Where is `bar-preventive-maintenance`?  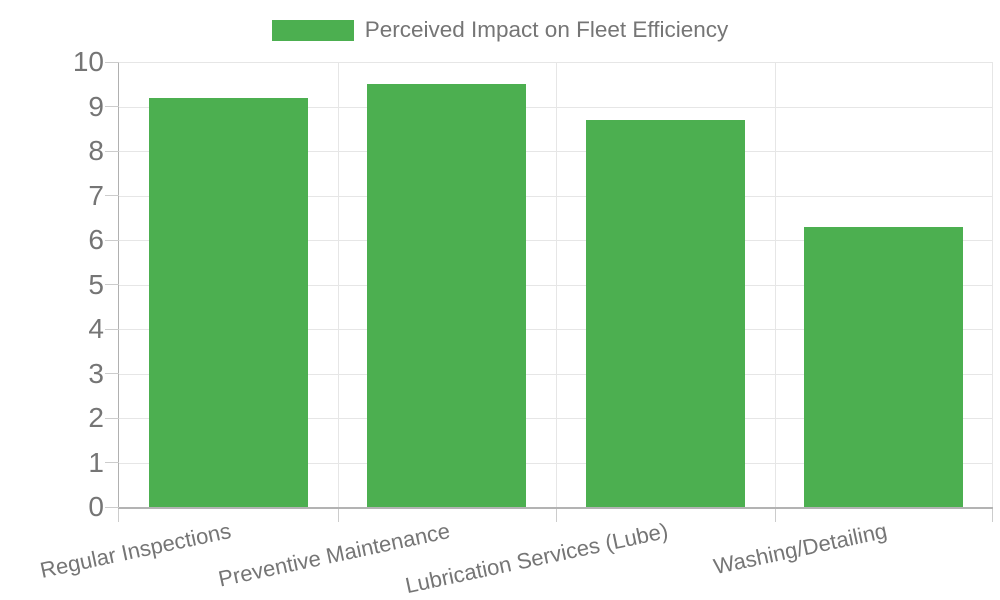
bar-preventive-maintenance is located at coordinates (446, 295).